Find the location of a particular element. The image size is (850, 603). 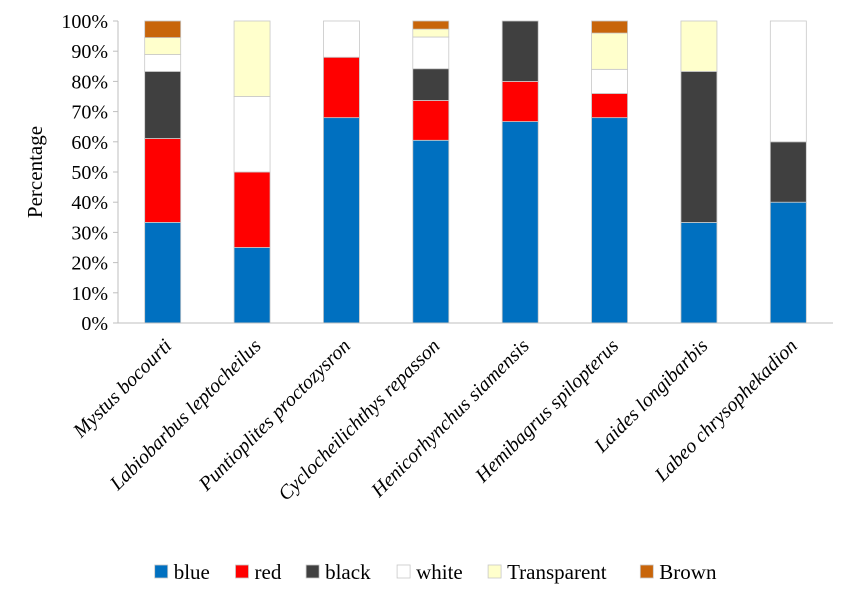

bar-segment-brown-mystus-bocourti is located at coordinates (163, 29).